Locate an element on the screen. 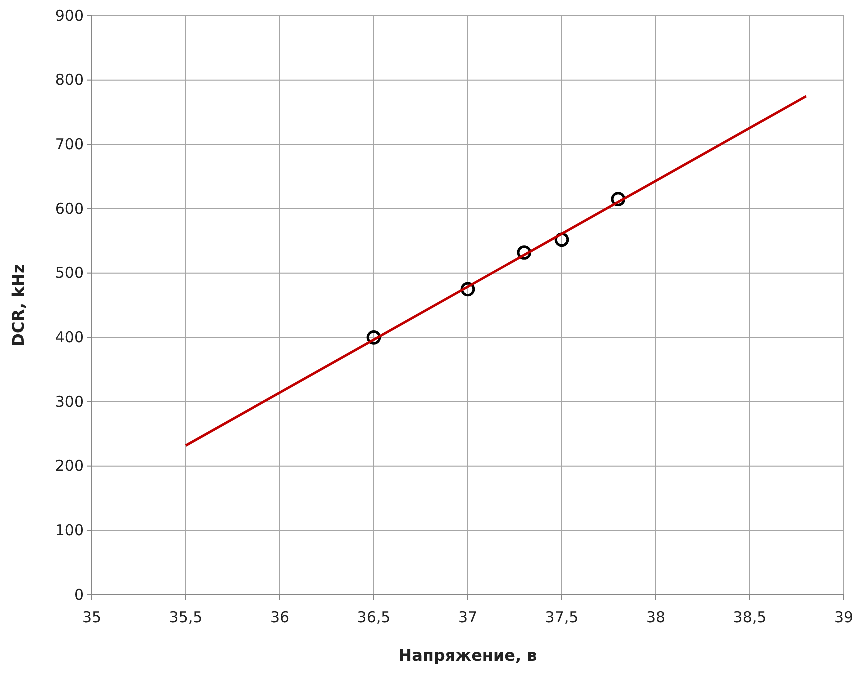 The width and height of the screenshot is (856, 679). x-tick-label: 35,5 is located at coordinates (186, 617).